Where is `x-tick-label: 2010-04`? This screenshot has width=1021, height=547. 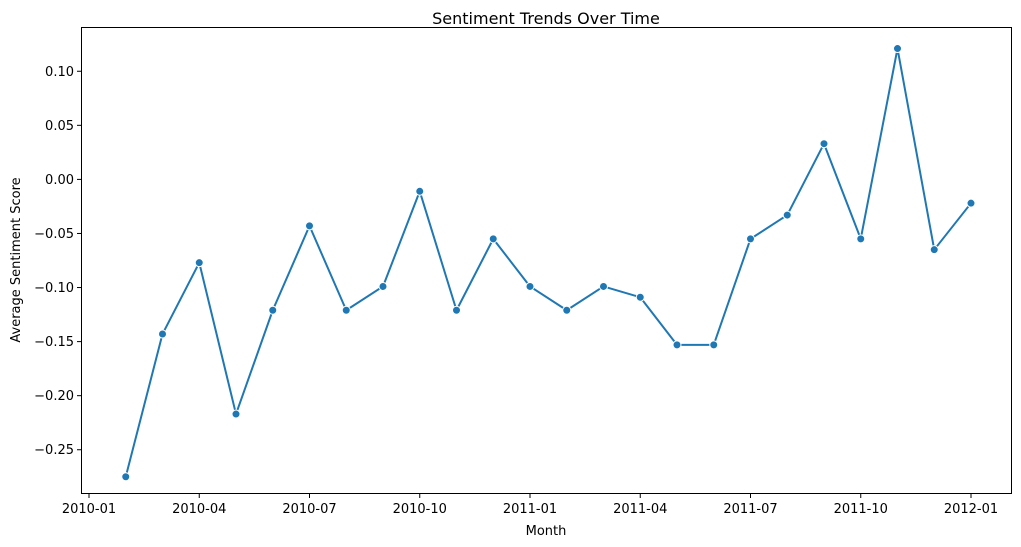 x-tick-label: 2010-04 is located at coordinates (199, 509).